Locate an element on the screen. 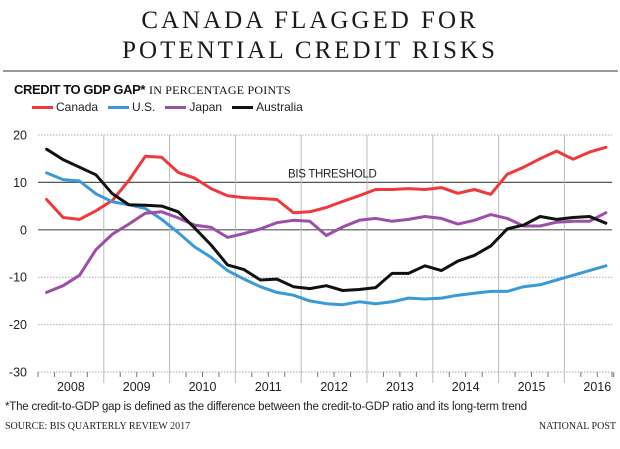 The image size is (620, 449). x-axis: 2008 2009 2010 2011 2012 2013 2014 2015 2016 is located at coordinates (326, 383).